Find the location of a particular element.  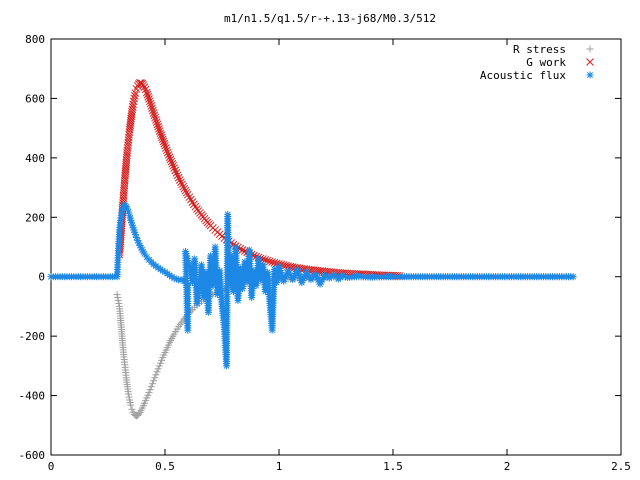

y-tick-label: 600 is located at coordinates (35, 98).